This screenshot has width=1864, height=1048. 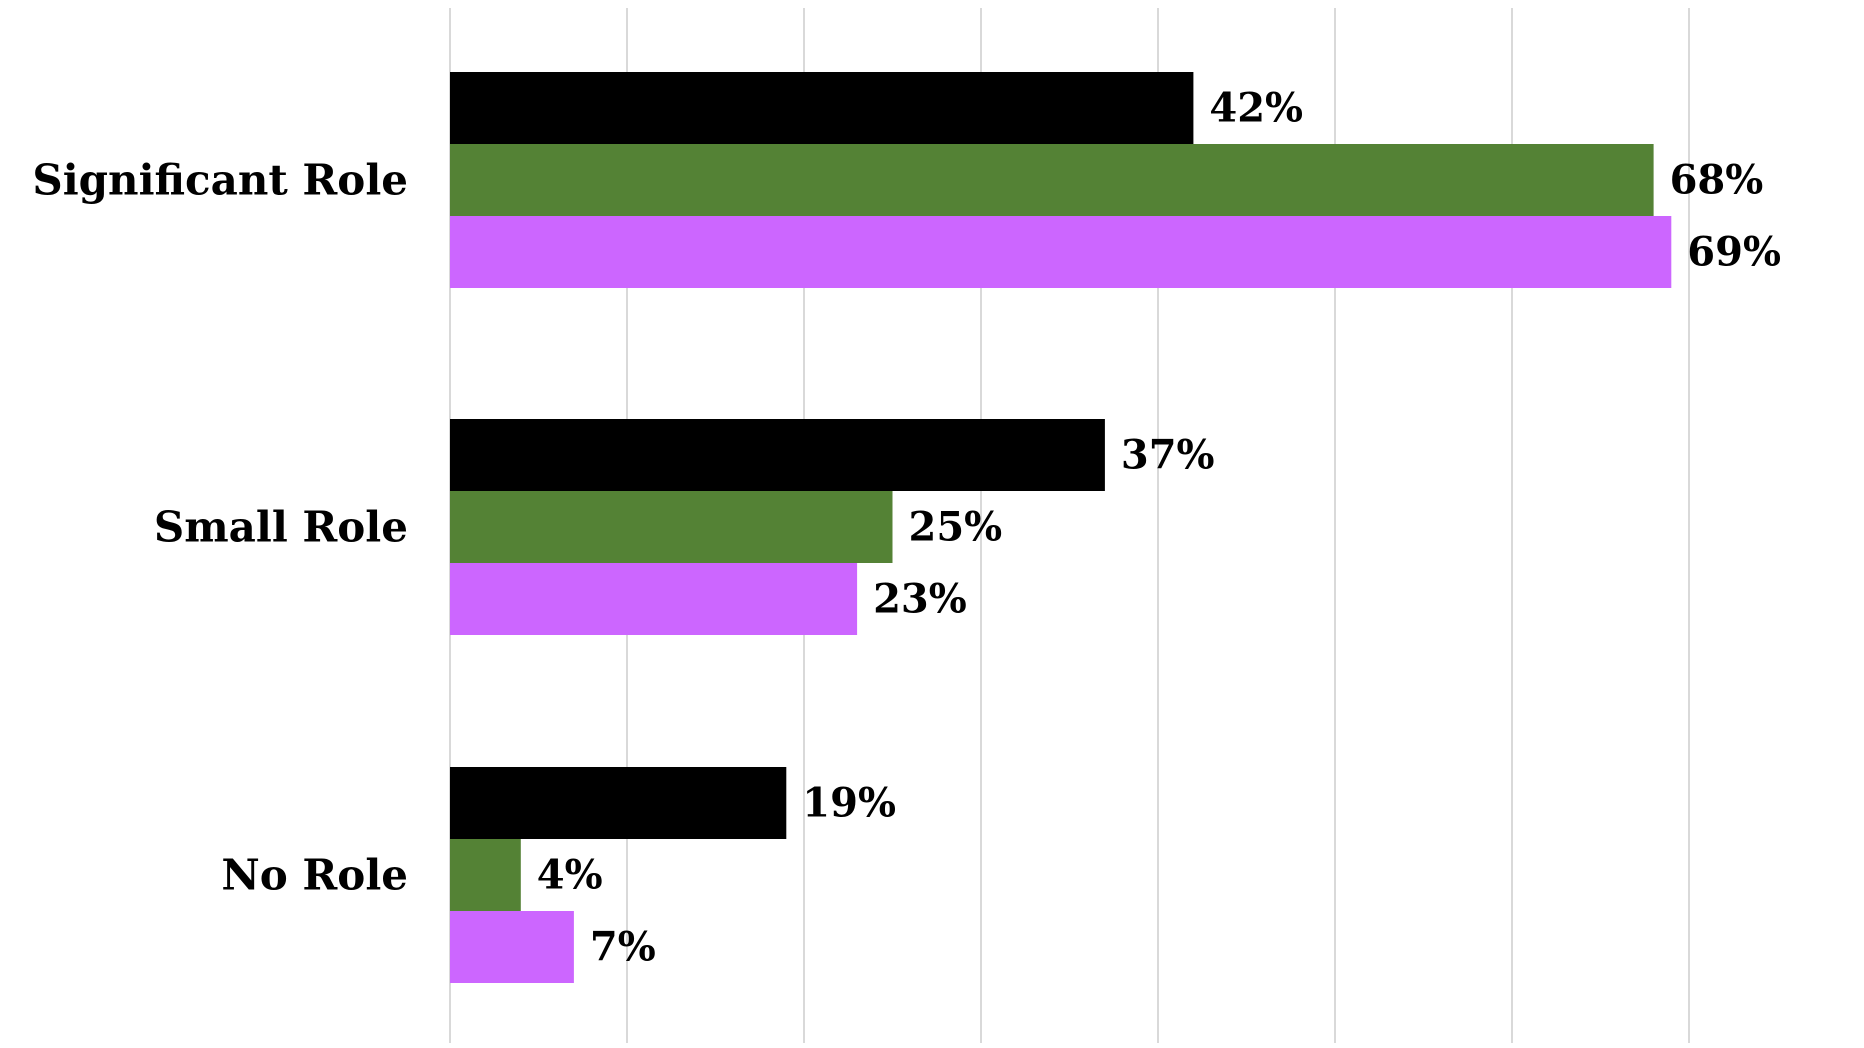 What do you see at coordinates (1734, 252) in the screenshot?
I see `data-label: 69%` at bounding box center [1734, 252].